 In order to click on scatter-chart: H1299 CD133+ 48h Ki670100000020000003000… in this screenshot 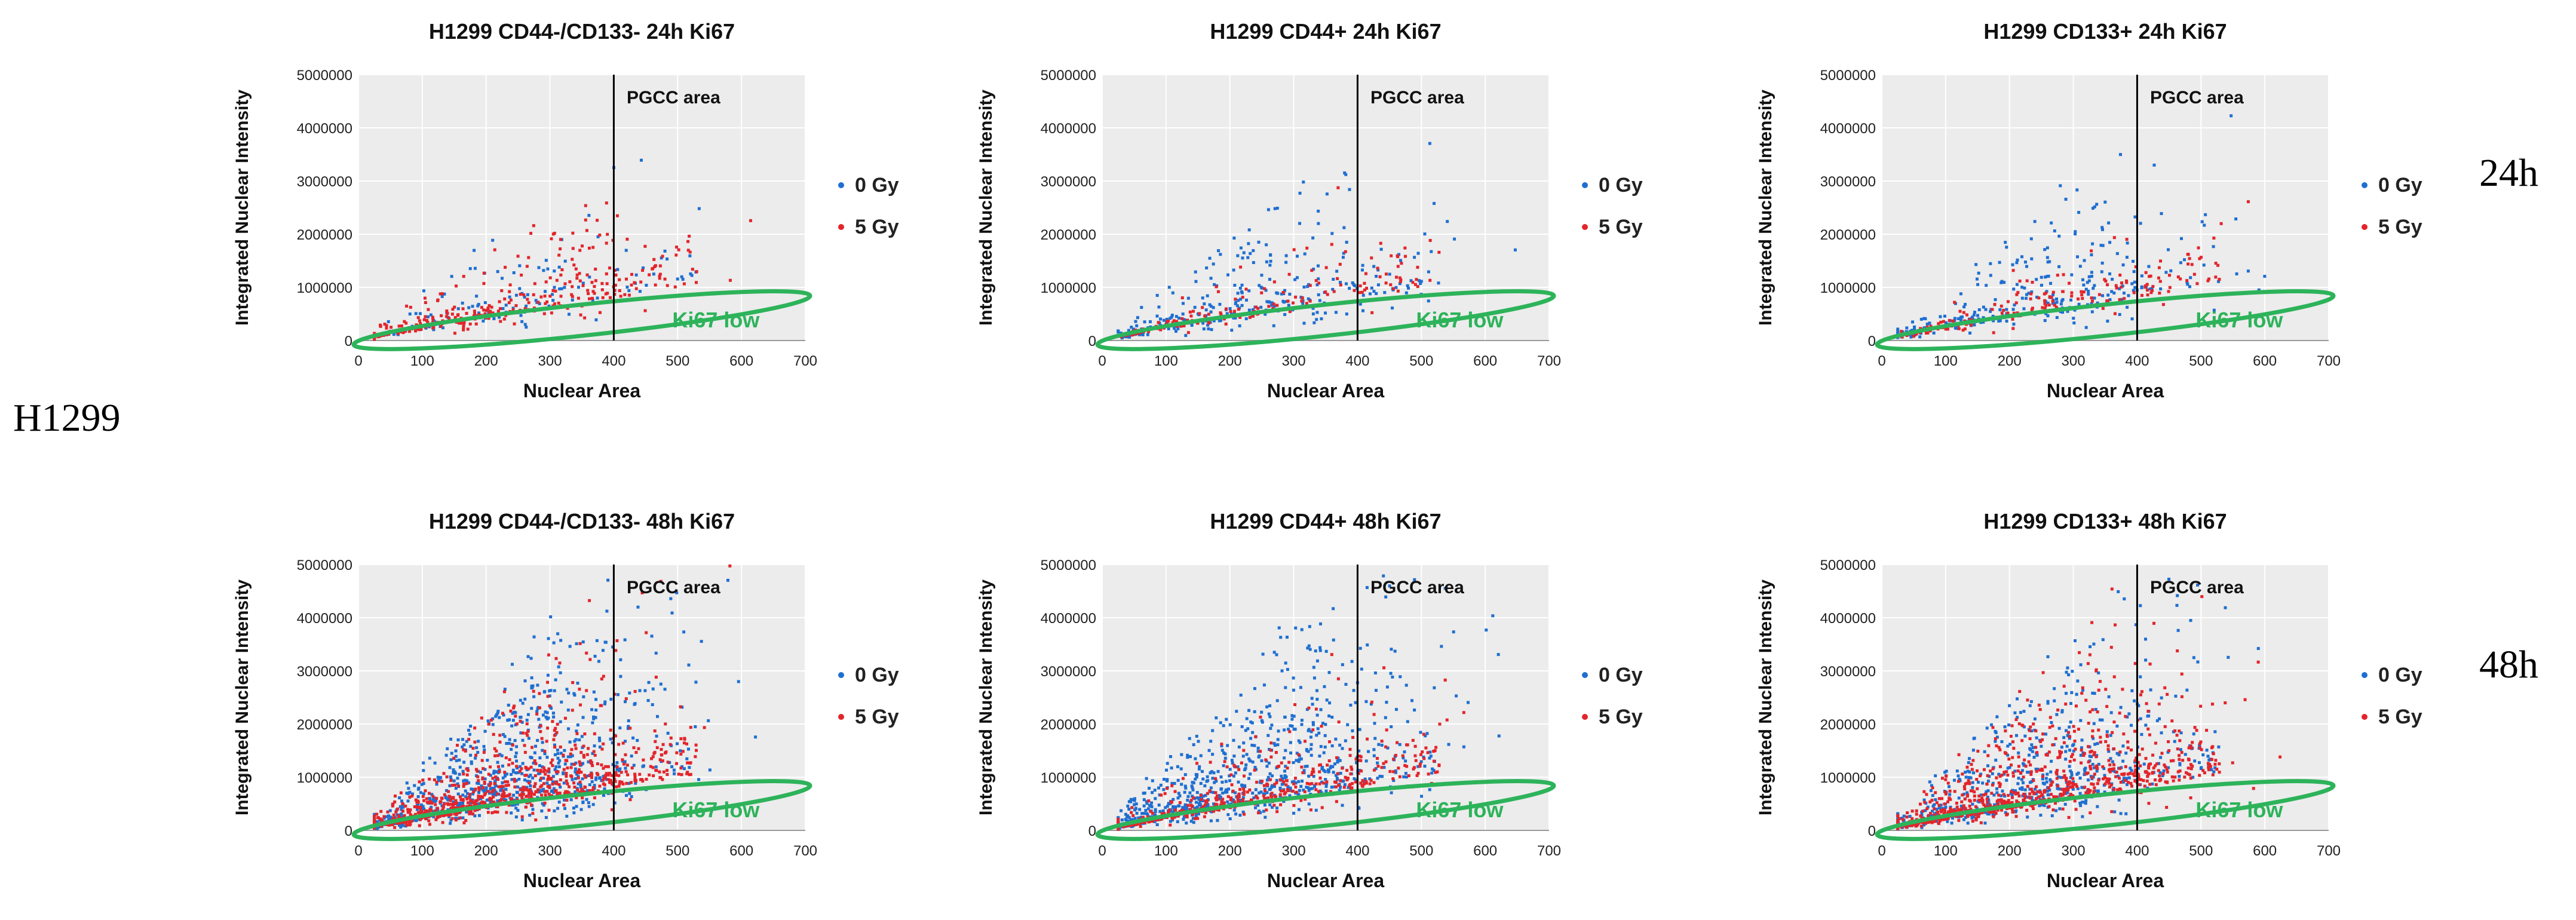, I will do `click(2102, 711)`.